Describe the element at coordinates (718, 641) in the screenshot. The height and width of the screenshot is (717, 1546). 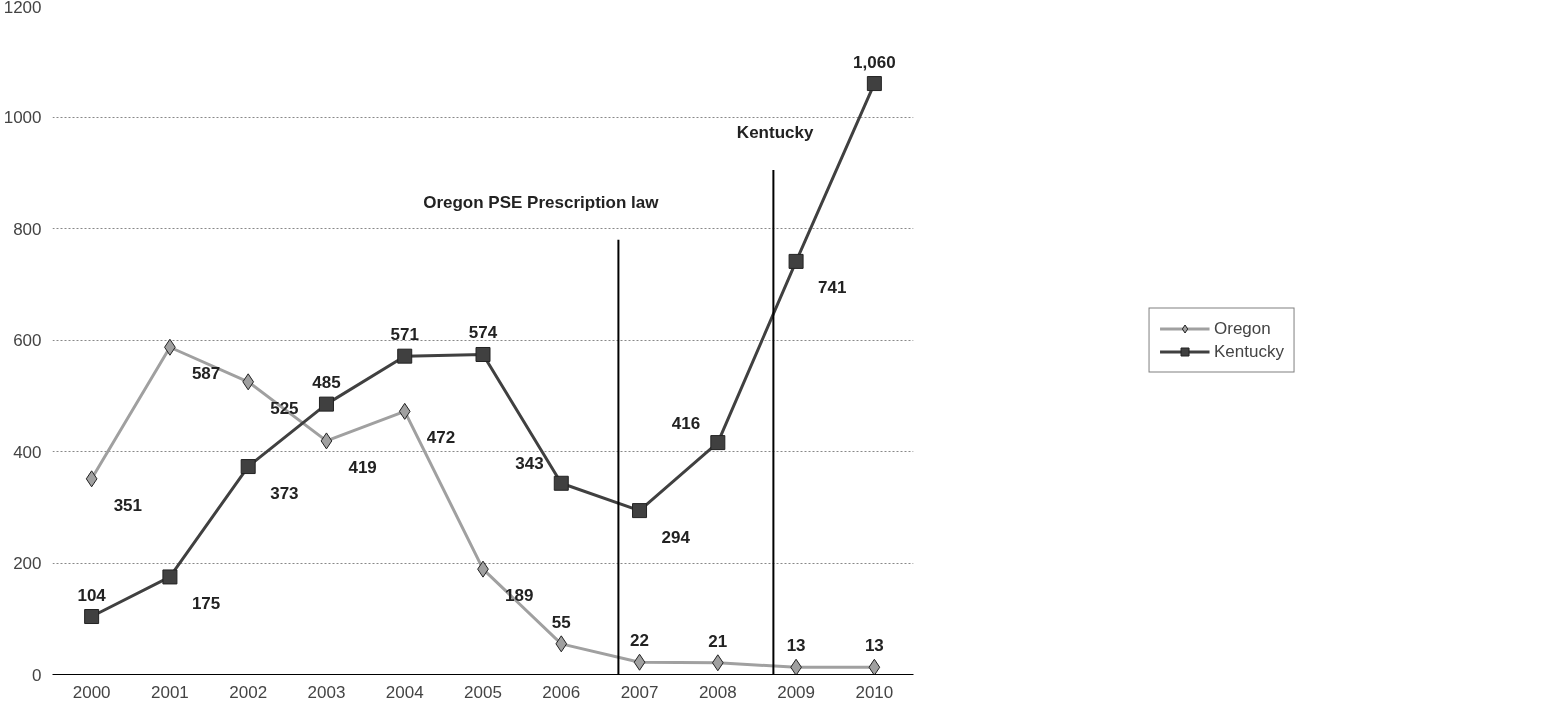
I see `data-label: 21` at that location.